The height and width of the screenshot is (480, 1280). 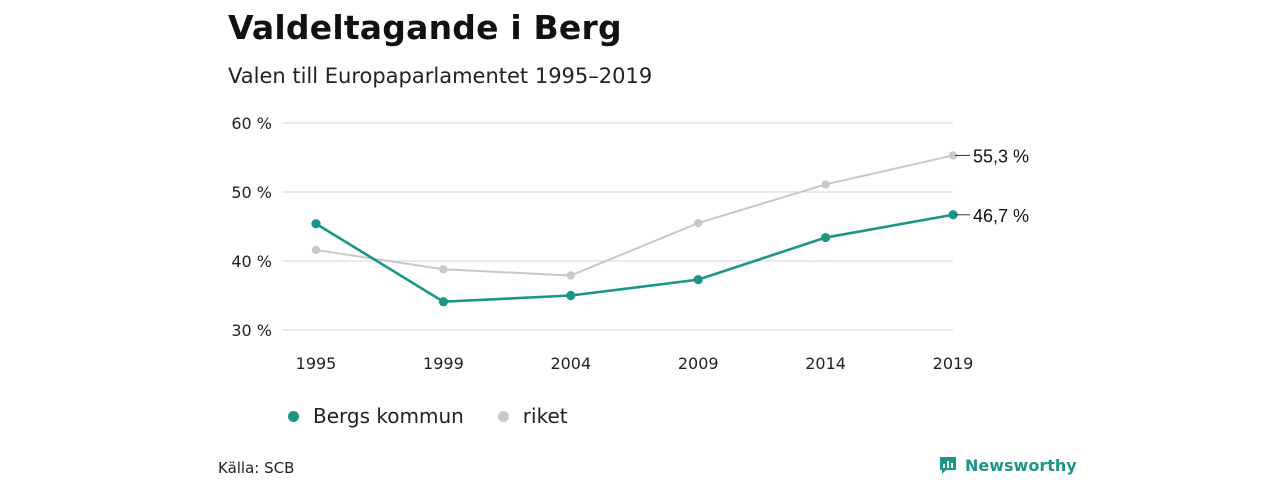 I want to click on legend-item-riket: riket, so click(x=532, y=416).